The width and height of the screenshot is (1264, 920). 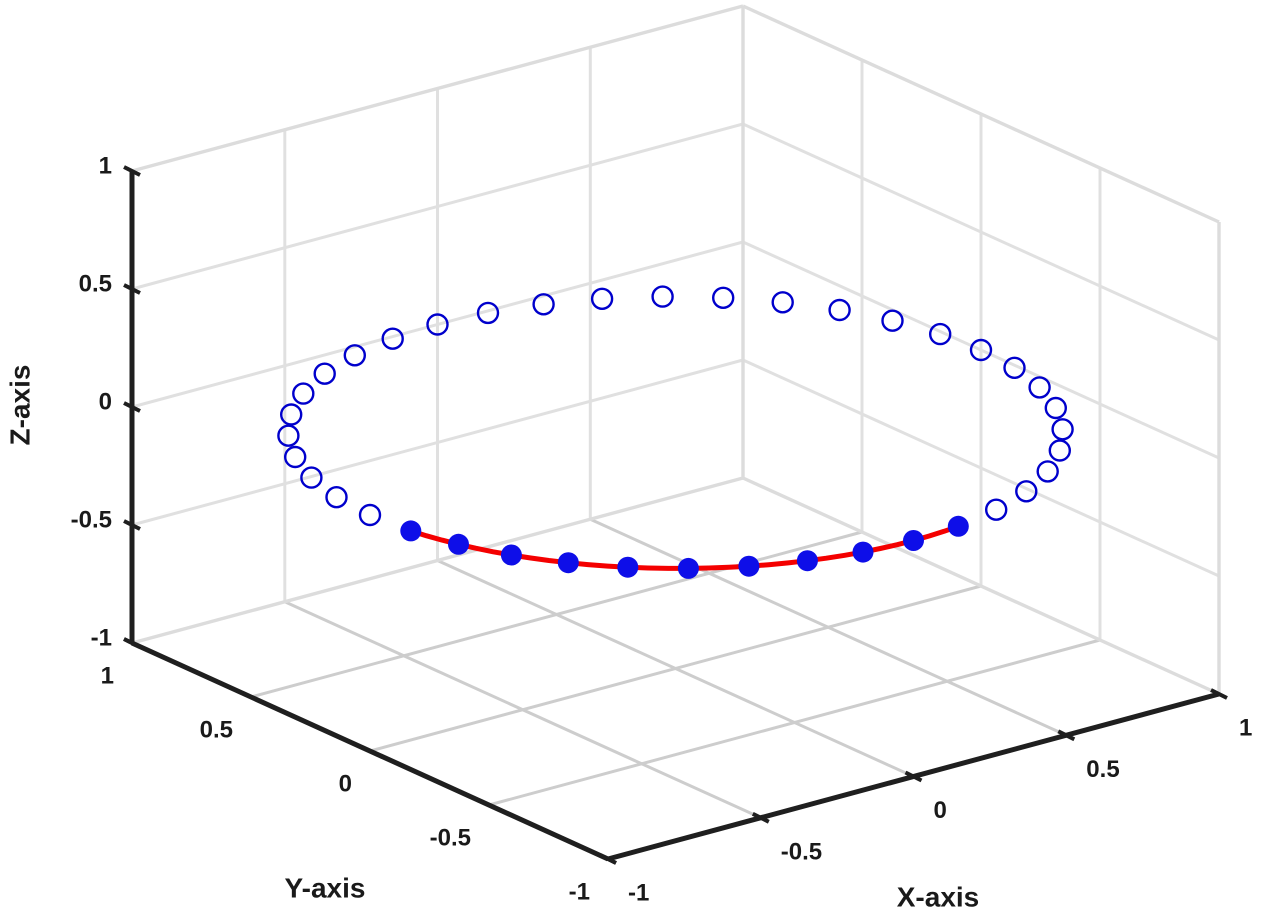 What do you see at coordinates (95, 284) in the screenshot?
I see `z-tick-label: 0.5` at bounding box center [95, 284].